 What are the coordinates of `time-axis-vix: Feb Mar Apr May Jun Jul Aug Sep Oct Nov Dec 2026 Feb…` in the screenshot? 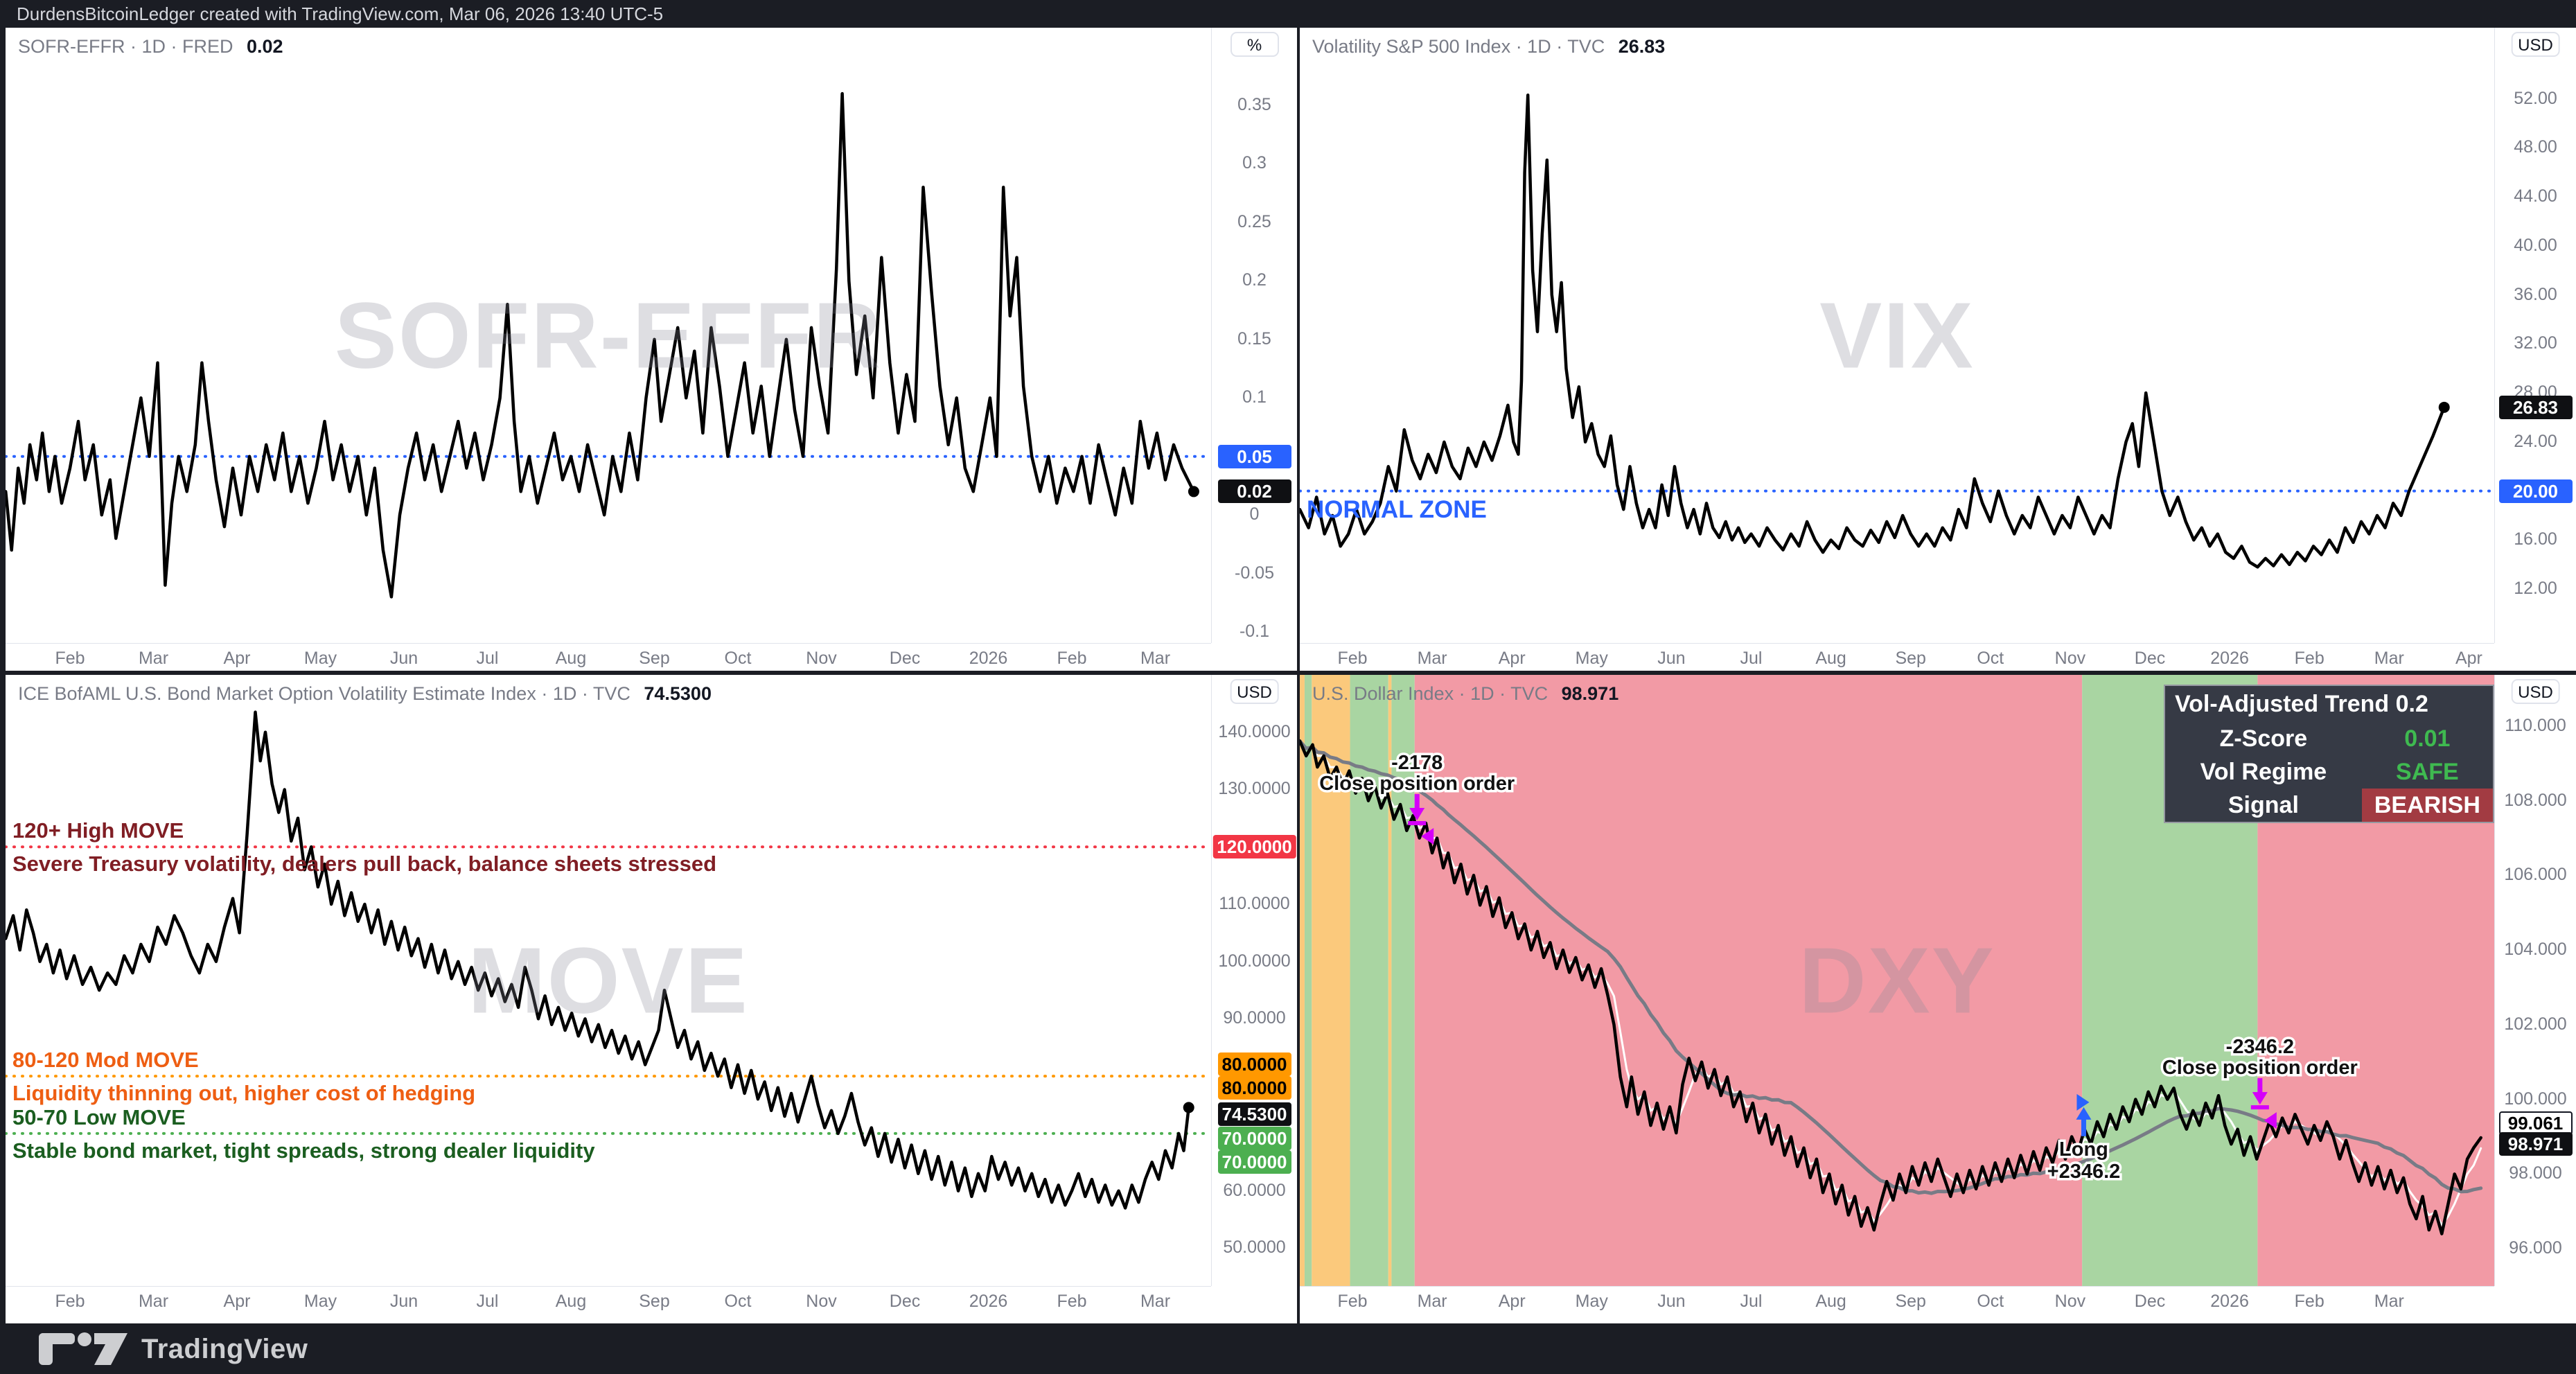 It's located at (1897, 657).